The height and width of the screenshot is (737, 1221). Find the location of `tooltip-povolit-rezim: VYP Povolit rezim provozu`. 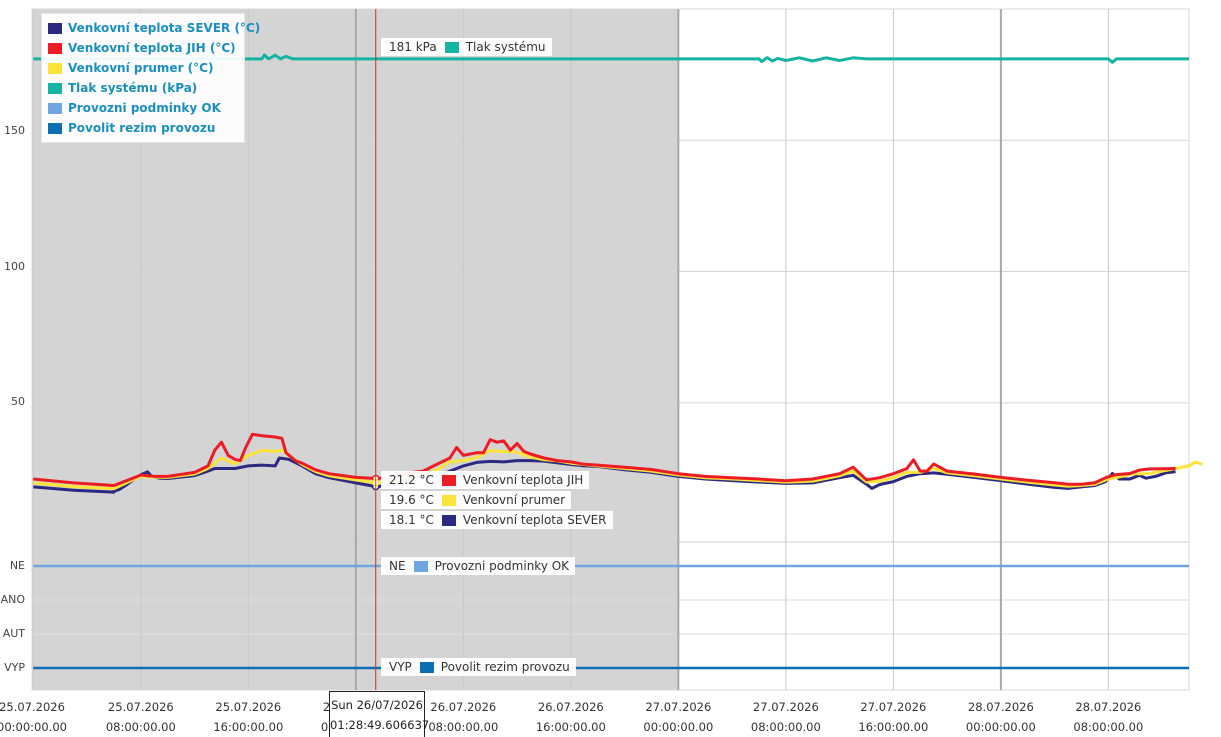

tooltip-povolit-rezim: VYP Povolit rezim provozu is located at coordinates (478, 667).